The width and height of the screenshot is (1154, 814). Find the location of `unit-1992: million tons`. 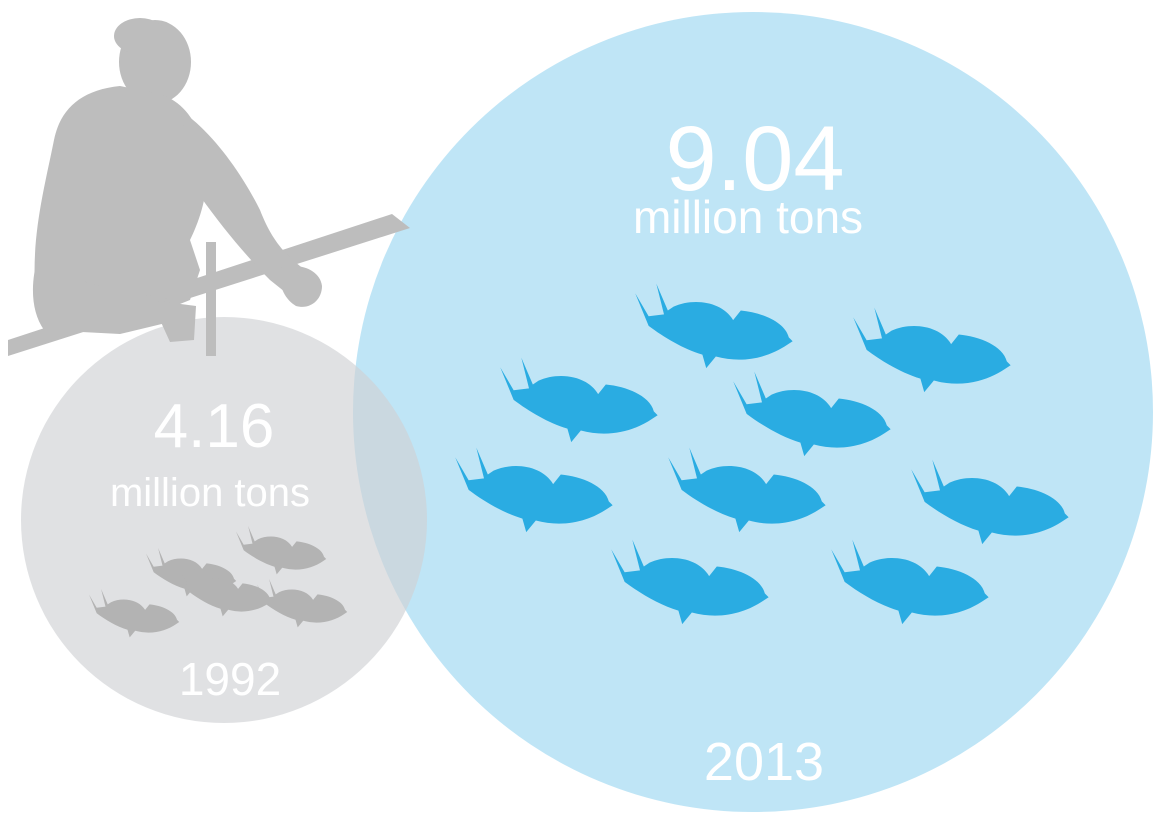

unit-1992: million tons is located at coordinates (210, 493).